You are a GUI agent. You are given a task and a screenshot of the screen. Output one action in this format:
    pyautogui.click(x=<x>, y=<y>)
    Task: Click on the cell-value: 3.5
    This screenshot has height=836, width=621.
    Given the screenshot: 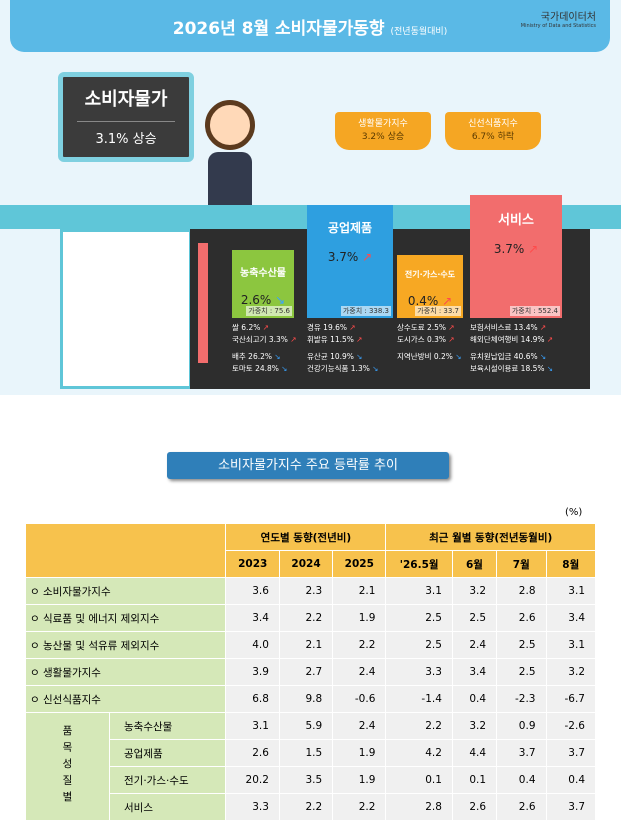 What is the action you would take?
    pyautogui.click(x=306, y=780)
    